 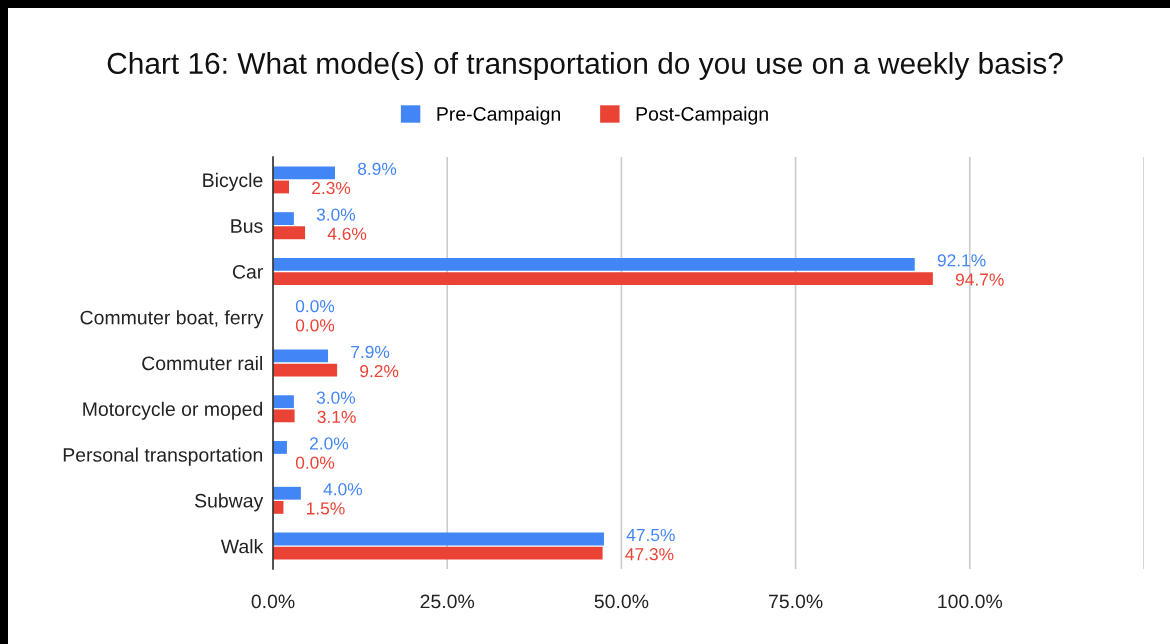 What do you see at coordinates (649, 554) in the screenshot?
I see `data-label: 47.3%` at bounding box center [649, 554].